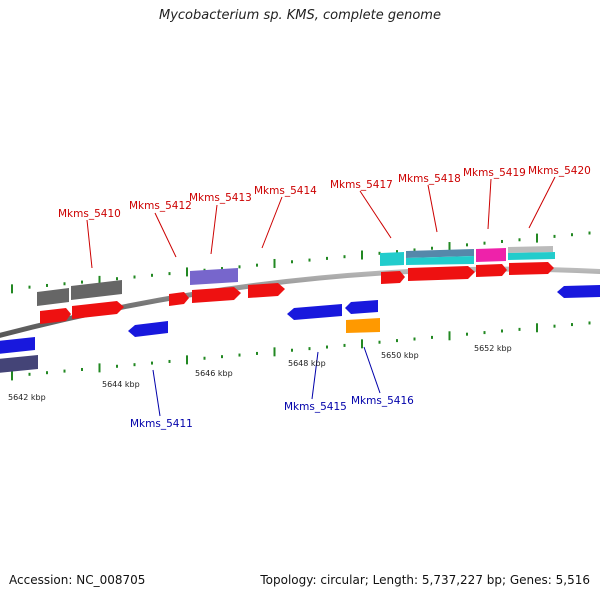 This screenshot has width=600, height=600. What do you see at coordinates (494, 173) in the screenshot?
I see `gene-label-top: Mkms_5419` at bounding box center [494, 173].